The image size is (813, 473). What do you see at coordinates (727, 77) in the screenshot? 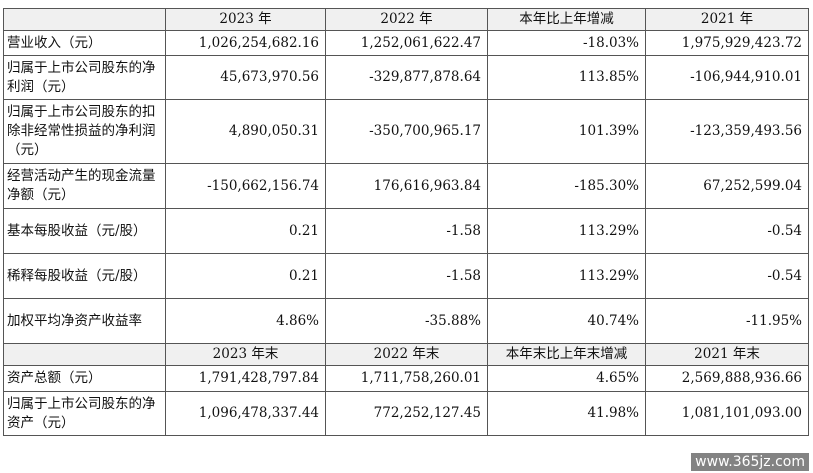
I see `cell-2021: -106,944,910.01` at bounding box center [727, 77].